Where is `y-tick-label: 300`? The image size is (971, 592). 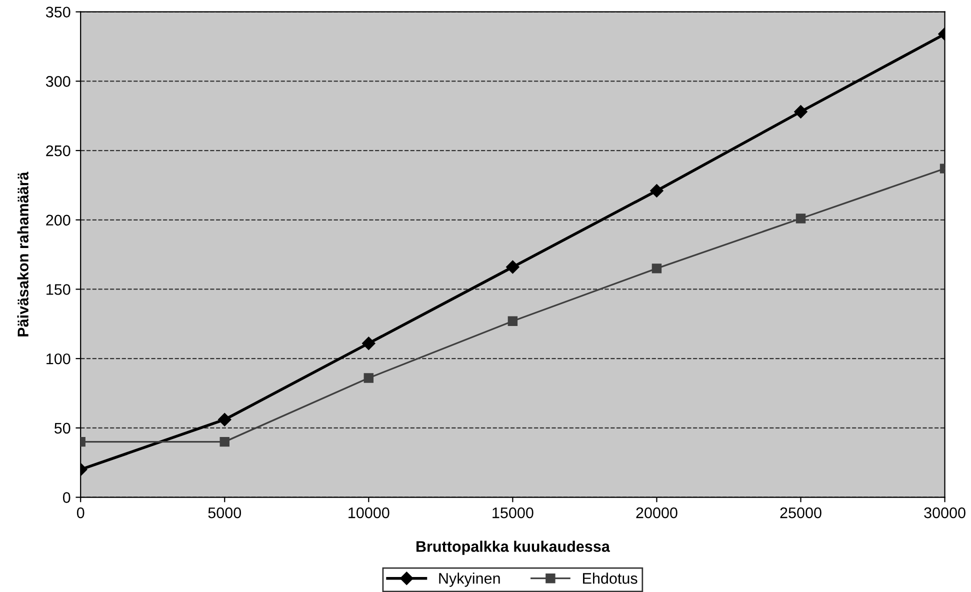
y-tick-label: 300 is located at coordinates (58, 81).